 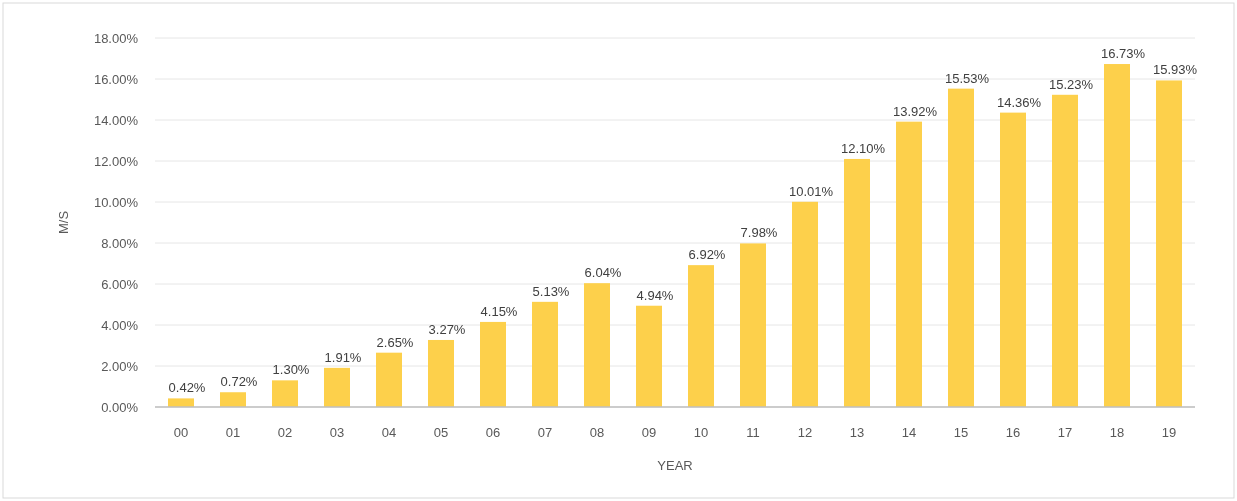 What do you see at coordinates (116, 161) in the screenshot?
I see `y-tick-label: 12.00%` at bounding box center [116, 161].